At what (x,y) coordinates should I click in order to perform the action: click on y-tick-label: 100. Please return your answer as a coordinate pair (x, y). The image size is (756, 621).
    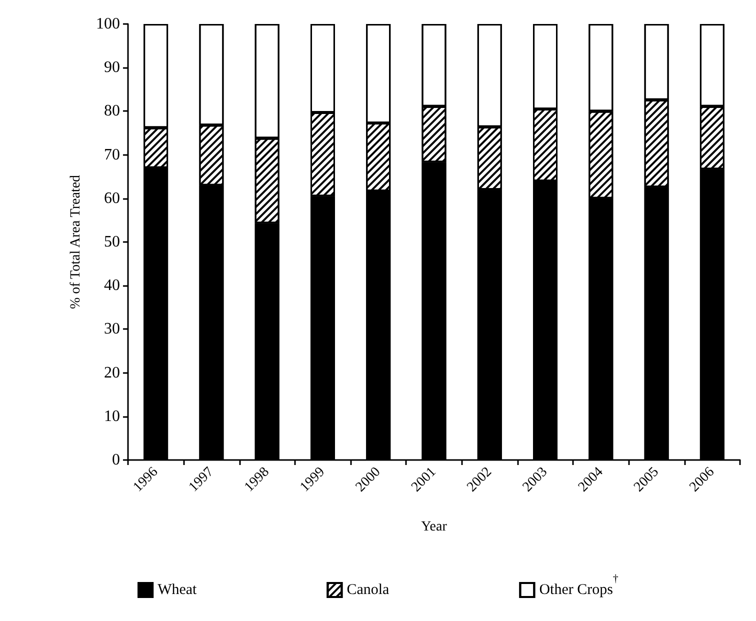
    Looking at the image, I should click on (108, 24).